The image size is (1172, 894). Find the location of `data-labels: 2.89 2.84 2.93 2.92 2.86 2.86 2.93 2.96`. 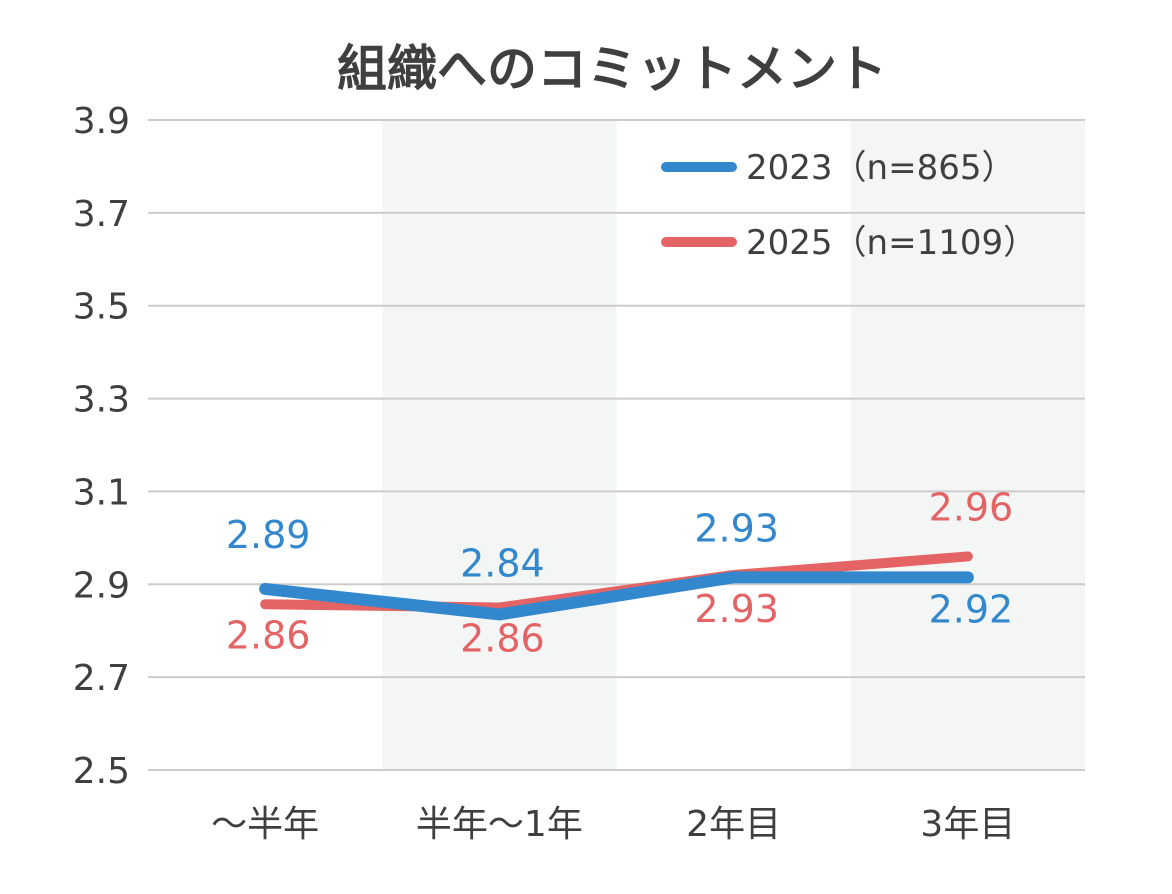

data-labels: 2.89 2.84 2.93 2.92 2.86 2.86 2.93 2.96 is located at coordinates (619, 572).